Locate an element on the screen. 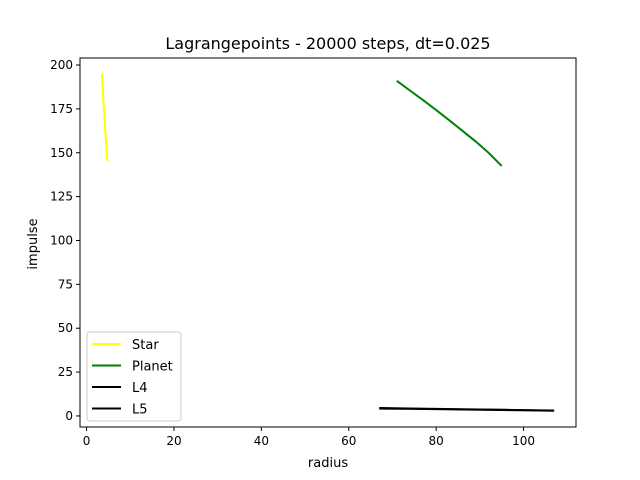 The height and width of the screenshot is (480, 640). y-tick-label: 175 is located at coordinates (61, 109).